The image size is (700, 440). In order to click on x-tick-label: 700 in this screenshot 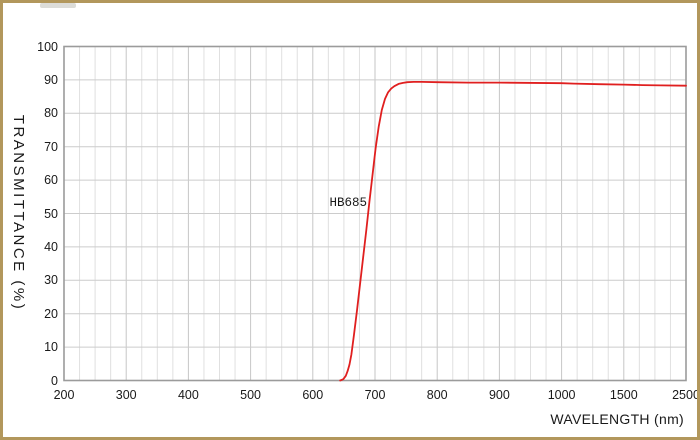, I will do `click(375, 395)`.